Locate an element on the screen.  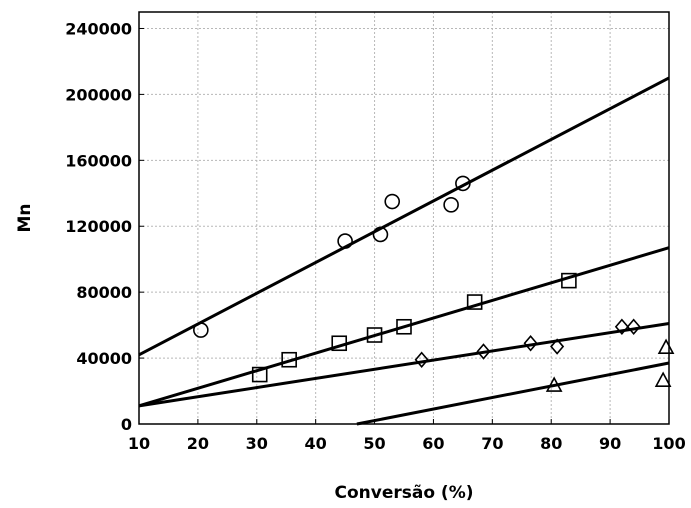
y-tick-labels: 0 40000 80000 120000 160000 200000 240000 is located at coordinates (98, 226).